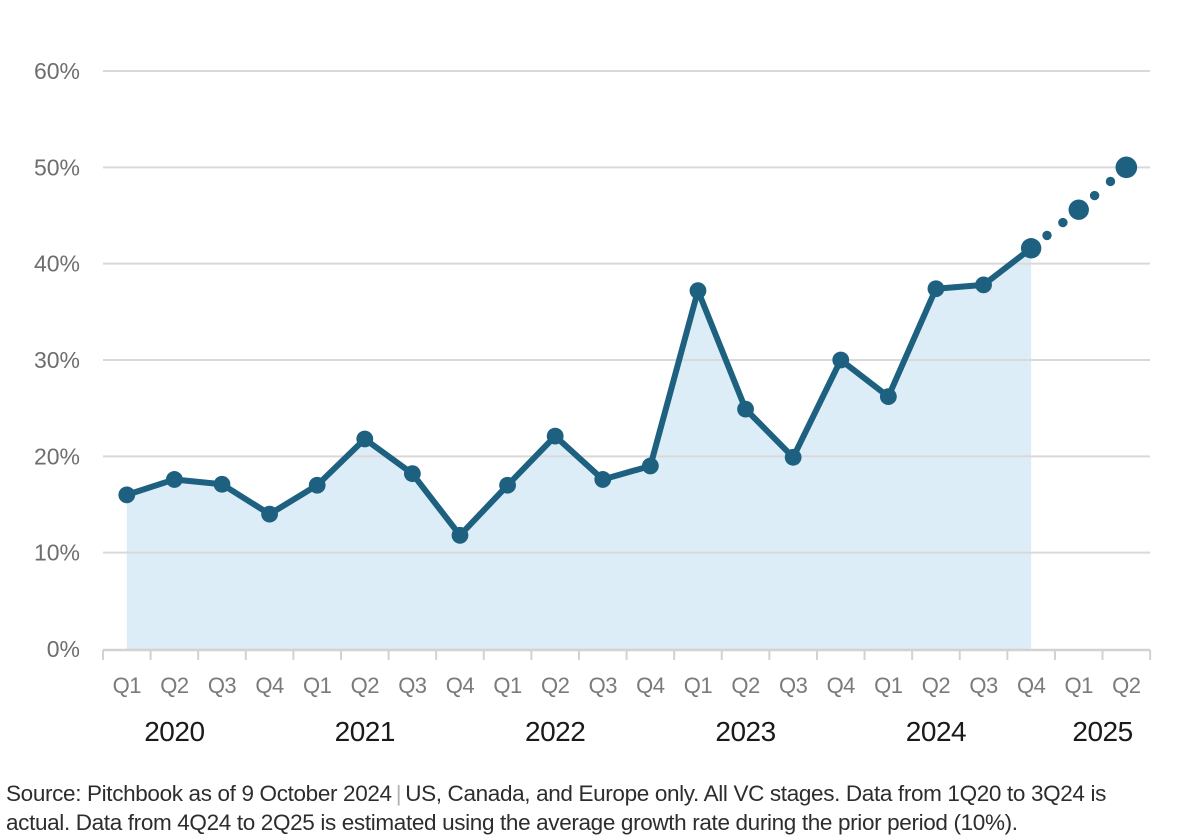 This screenshot has width=1200, height=840. Describe the element at coordinates (936, 731) in the screenshot. I see `x-axis-year-label: 2024` at that location.